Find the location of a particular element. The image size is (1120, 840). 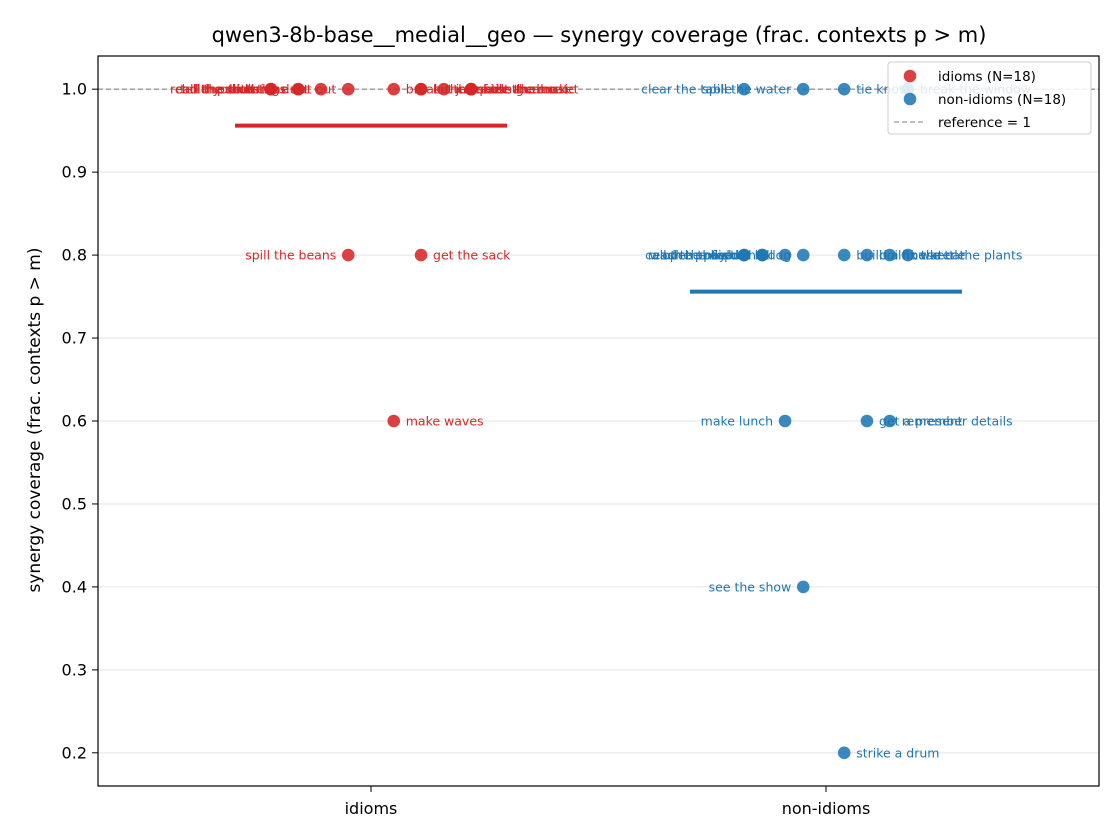

point-label: read the map is located at coordinates (690, 255).